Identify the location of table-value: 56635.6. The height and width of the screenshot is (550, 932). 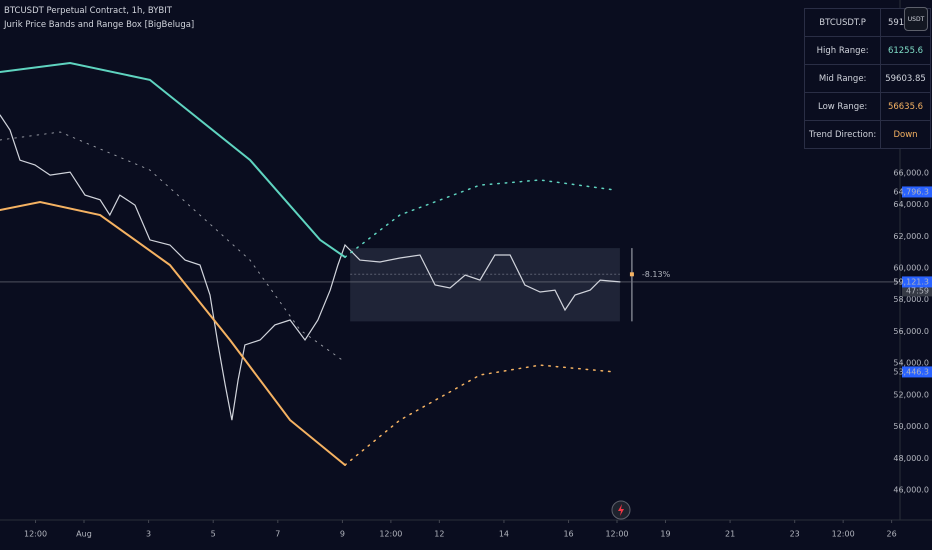
(905, 106).